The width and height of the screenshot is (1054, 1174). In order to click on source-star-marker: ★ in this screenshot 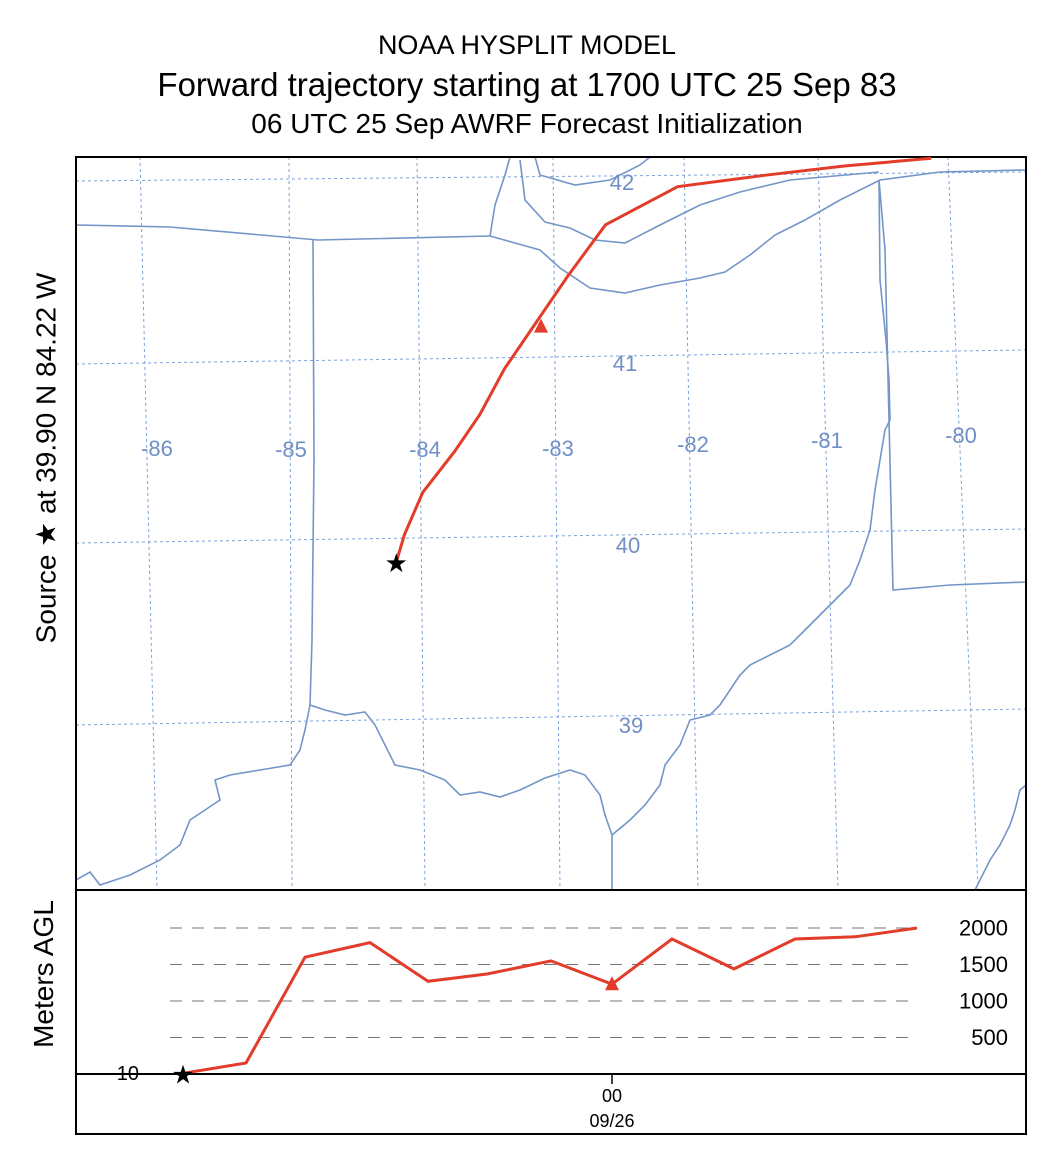, I will do `click(396, 563)`.